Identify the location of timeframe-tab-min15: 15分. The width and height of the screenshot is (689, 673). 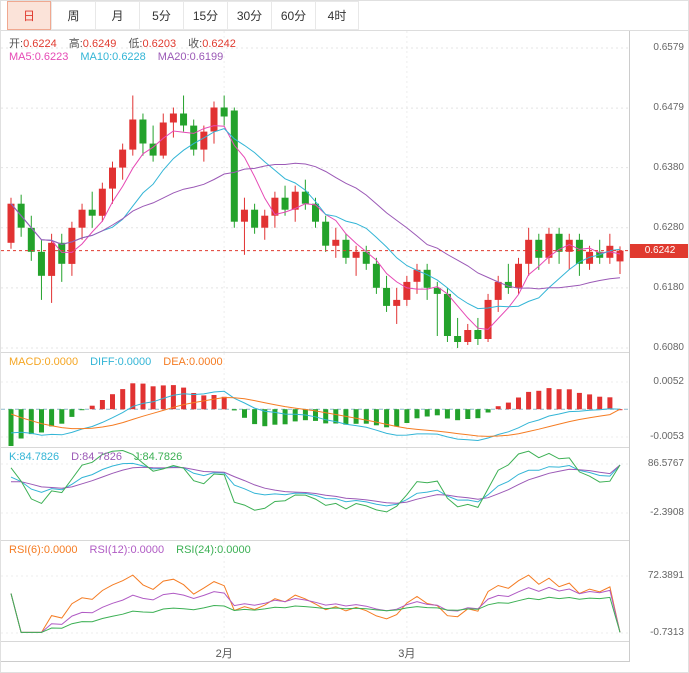
(205, 15).